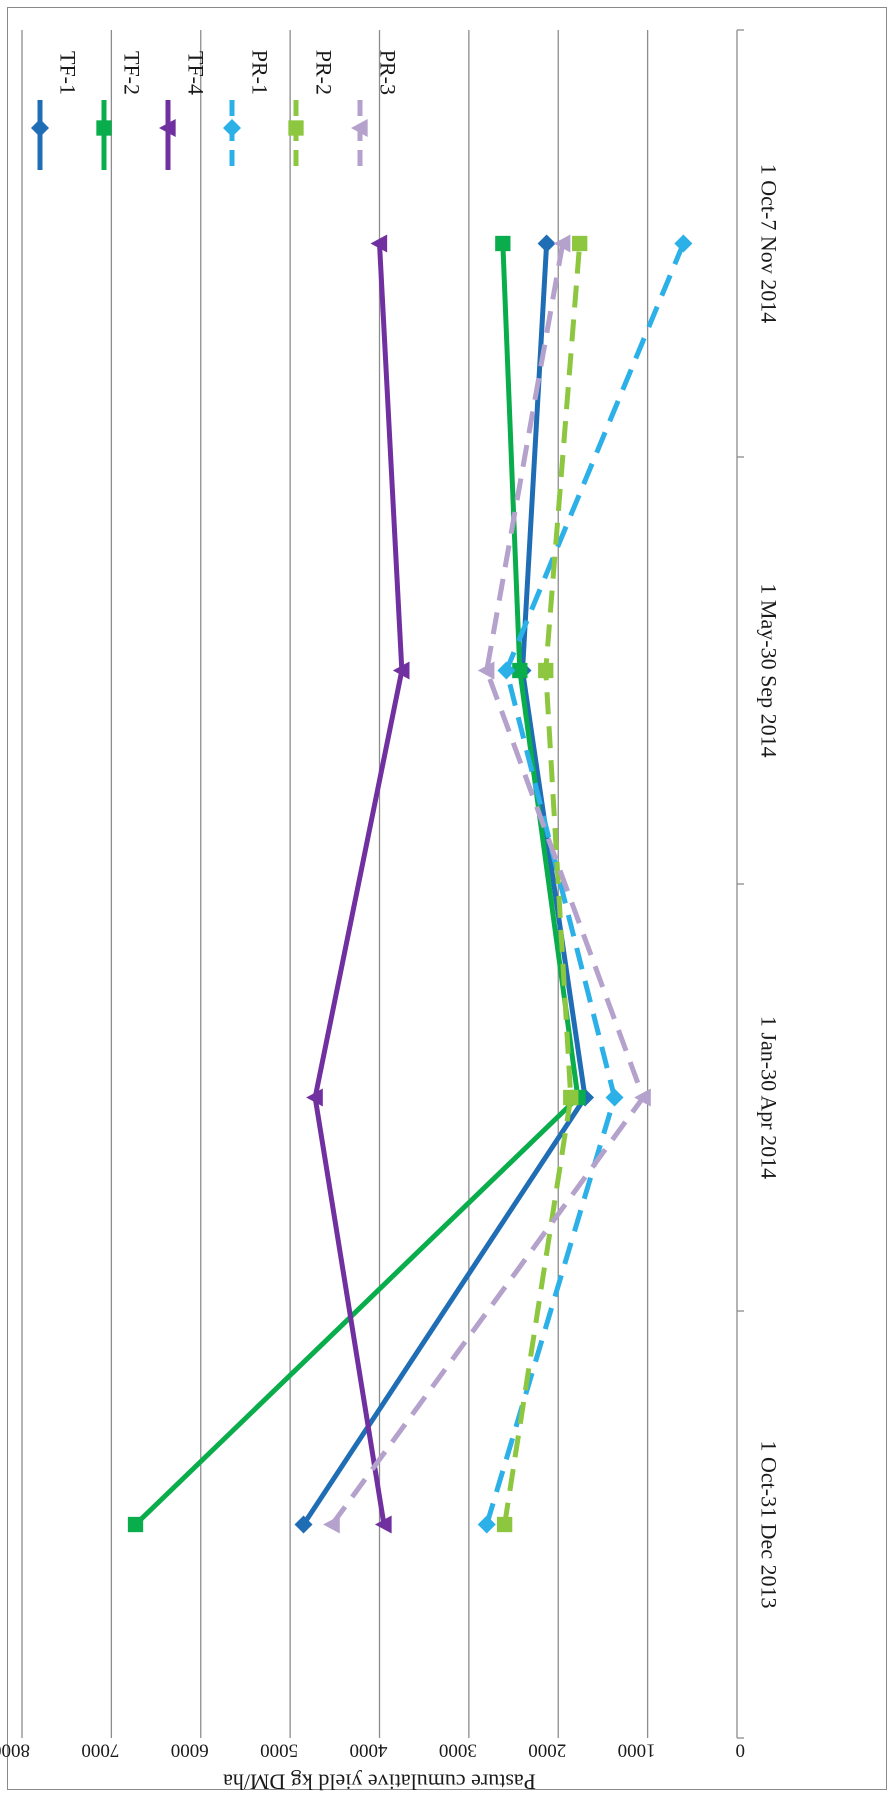  Describe the element at coordinates (120, 110) in the screenshot. I see `legend-item-tf-2: TF-2` at that location.